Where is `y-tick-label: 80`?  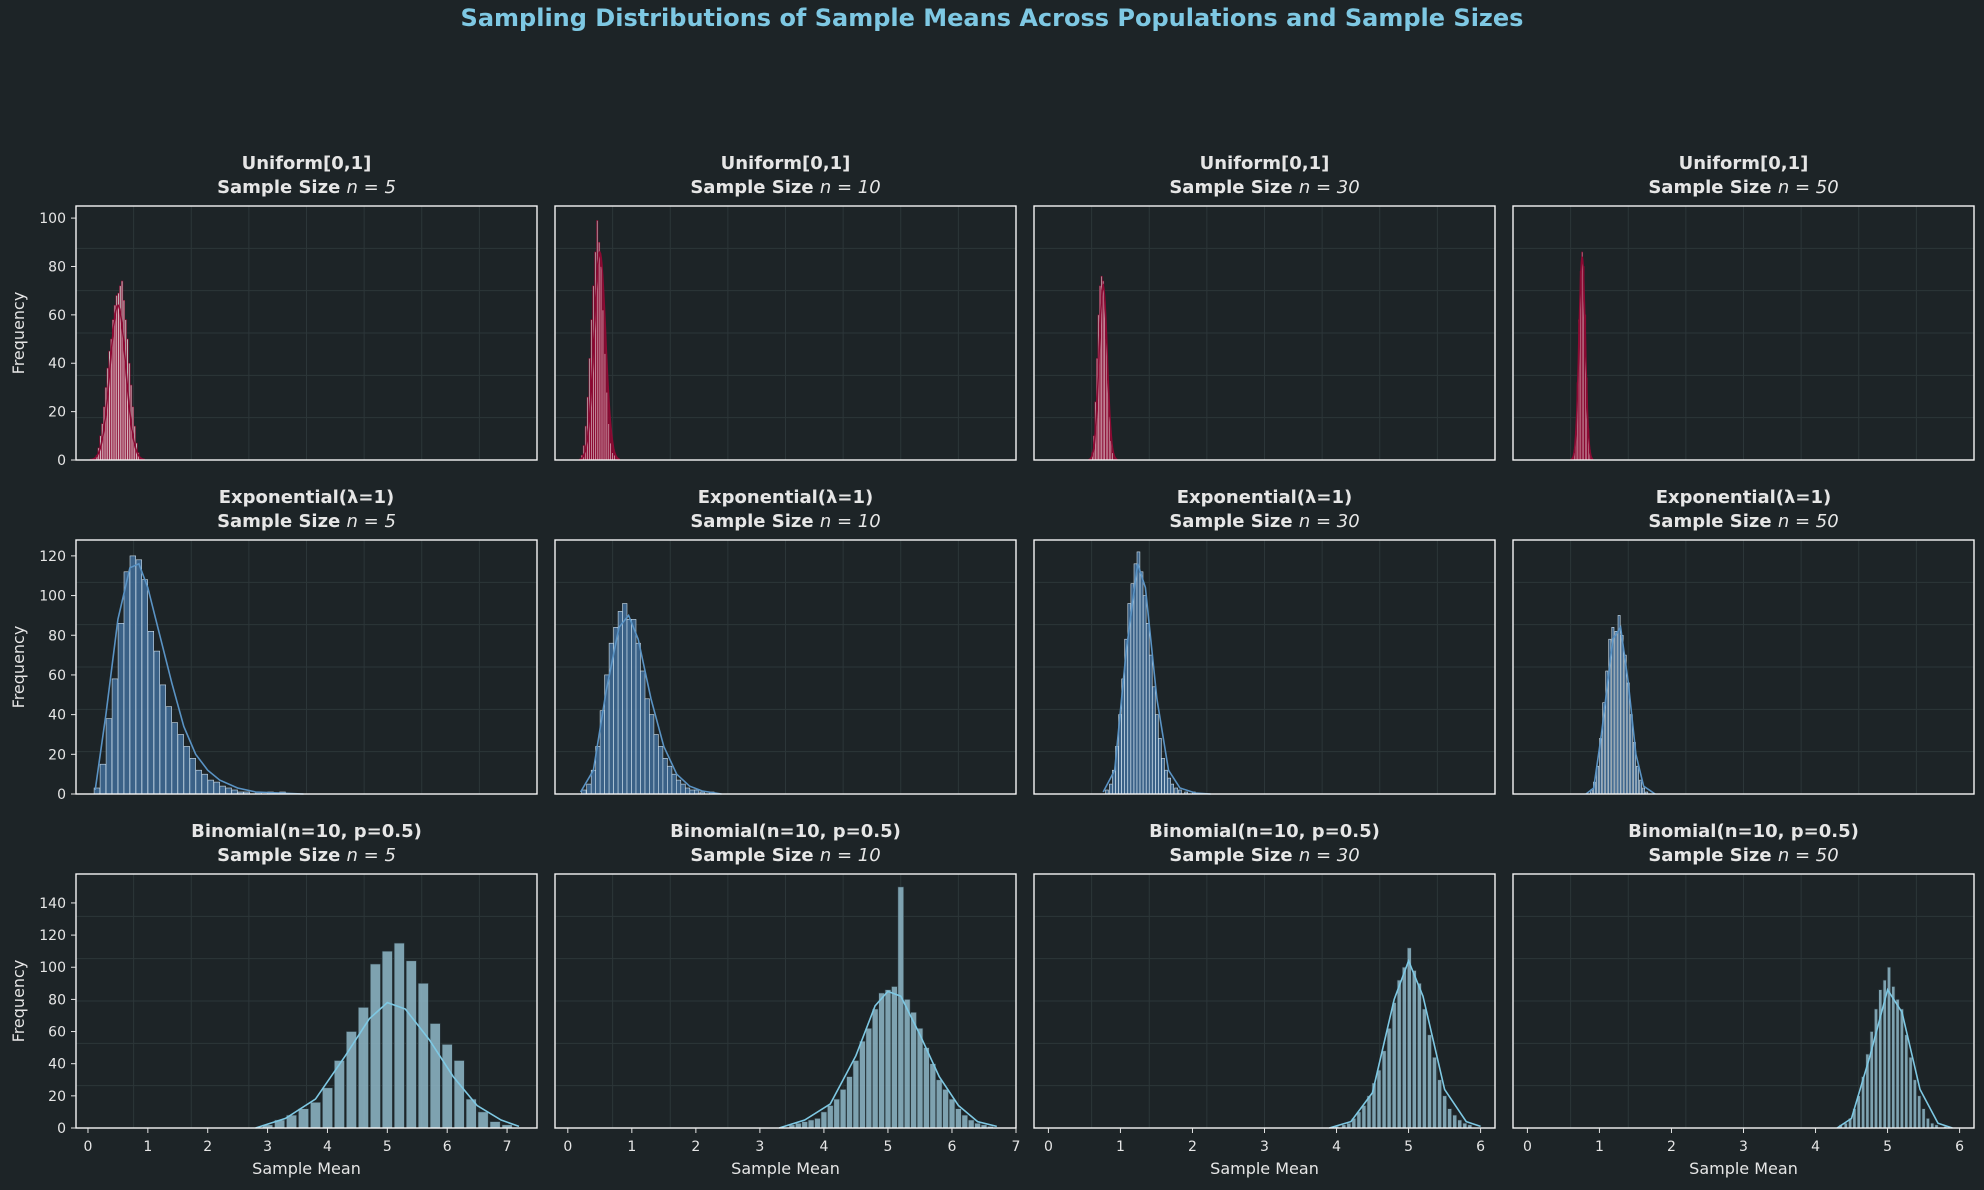
y-tick-label: 80 is located at coordinates (57, 636).